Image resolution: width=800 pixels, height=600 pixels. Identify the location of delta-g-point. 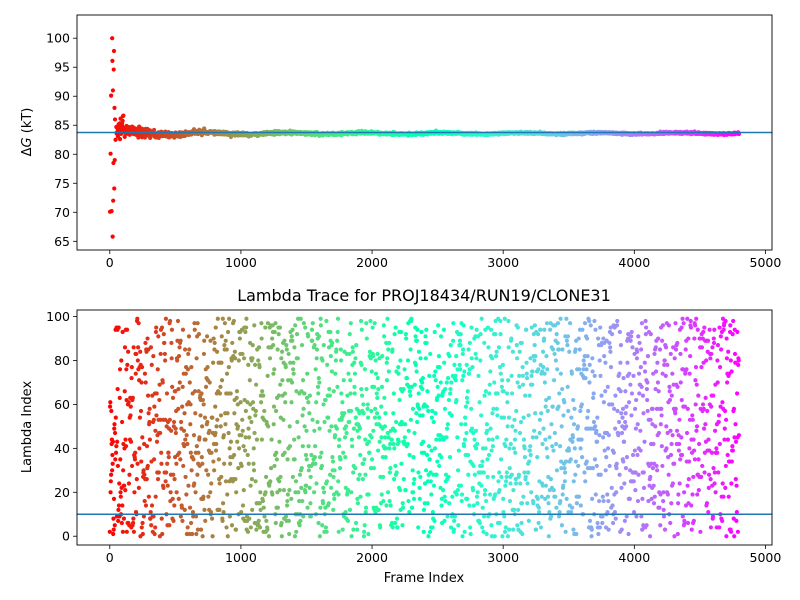
(114, 107).